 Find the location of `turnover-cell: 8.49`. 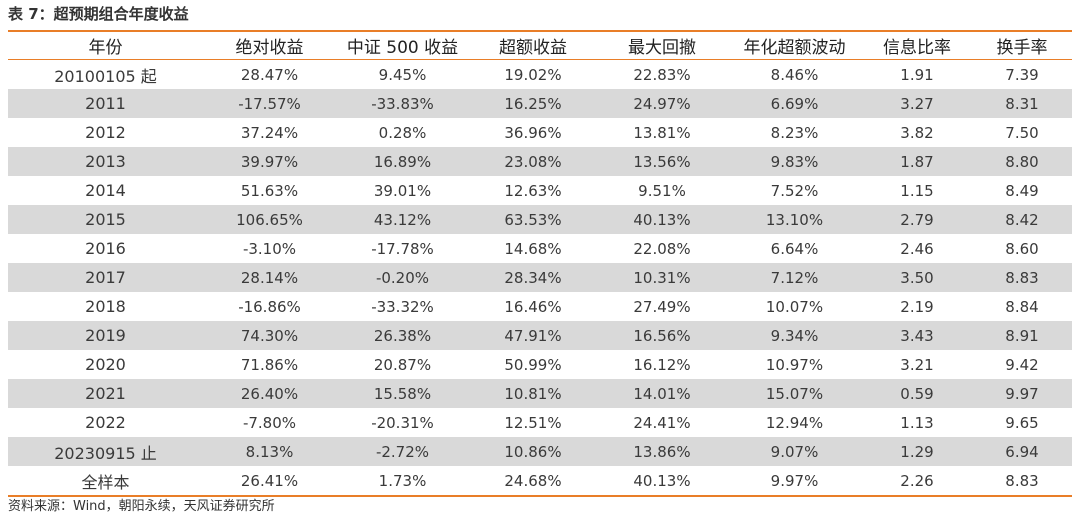

turnover-cell: 8.49 is located at coordinates (1022, 190).